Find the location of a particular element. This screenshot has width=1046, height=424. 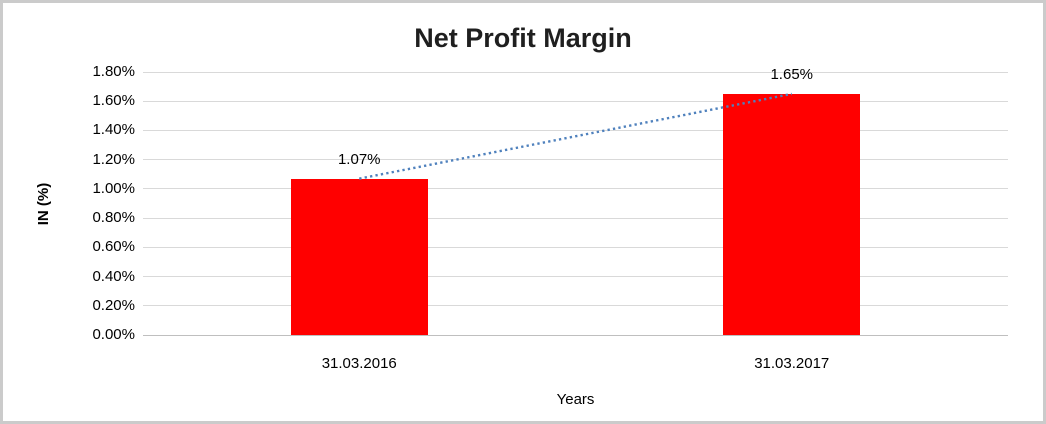

y-tick-label: 0.40% is located at coordinates (113, 276).